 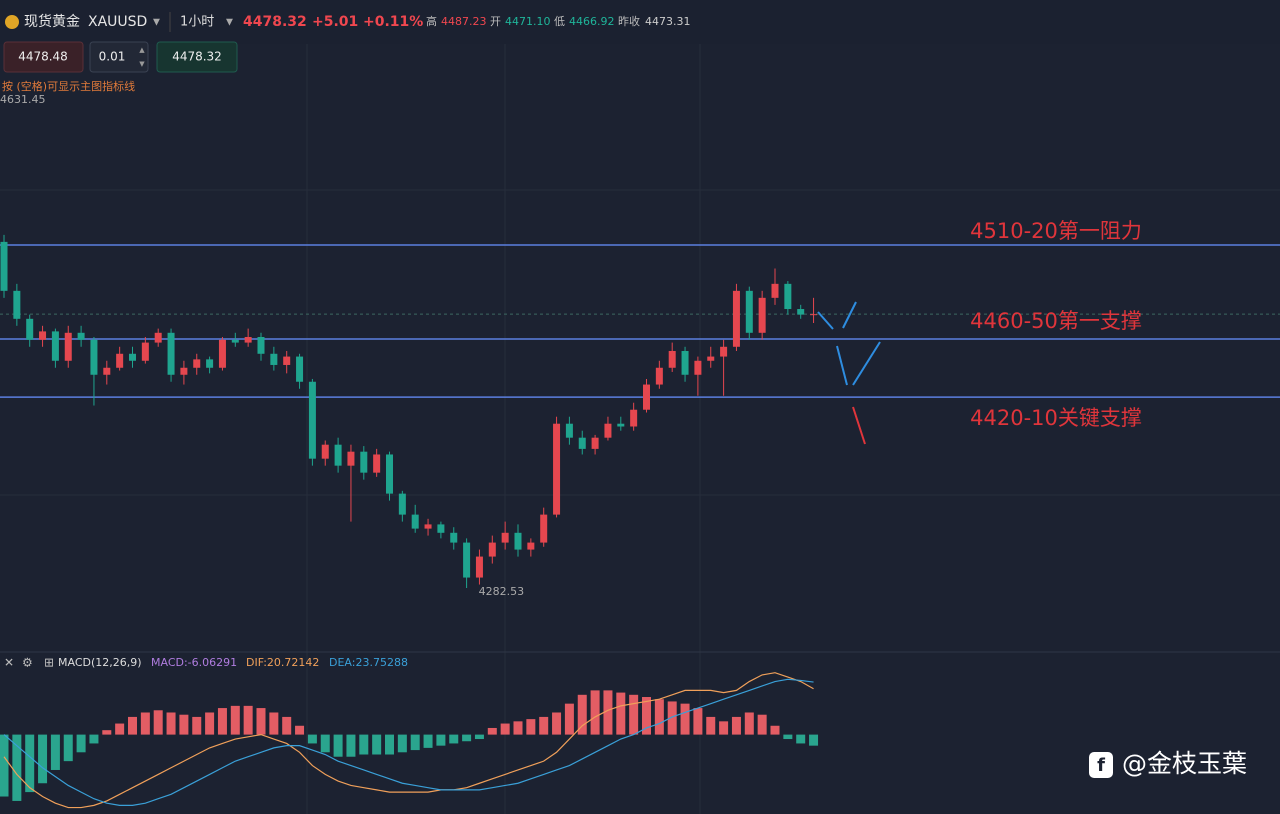 I want to click on buy-price: 4478.32, so click(x=197, y=57).